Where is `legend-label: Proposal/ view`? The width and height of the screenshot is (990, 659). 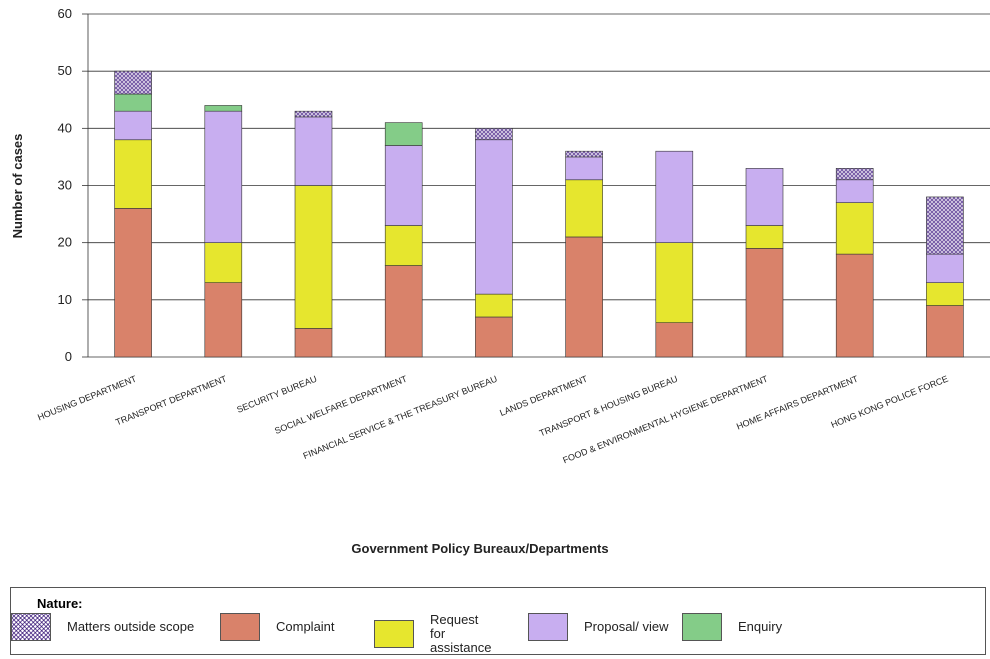
legend-label: Proposal/ view is located at coordinates (626, 626).